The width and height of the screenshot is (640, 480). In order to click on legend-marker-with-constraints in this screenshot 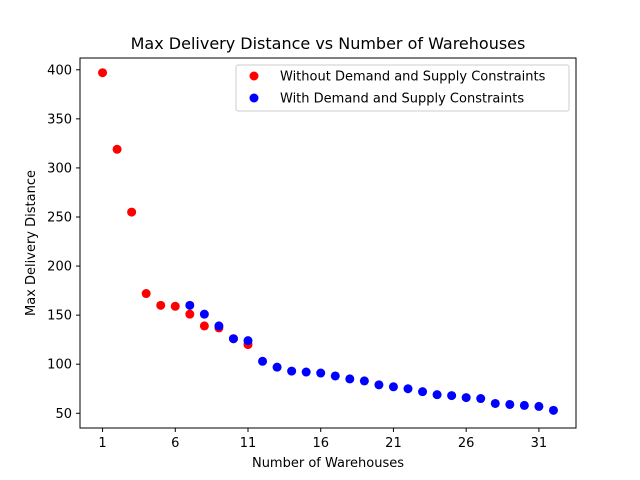, I will do `click(254, 98)`.